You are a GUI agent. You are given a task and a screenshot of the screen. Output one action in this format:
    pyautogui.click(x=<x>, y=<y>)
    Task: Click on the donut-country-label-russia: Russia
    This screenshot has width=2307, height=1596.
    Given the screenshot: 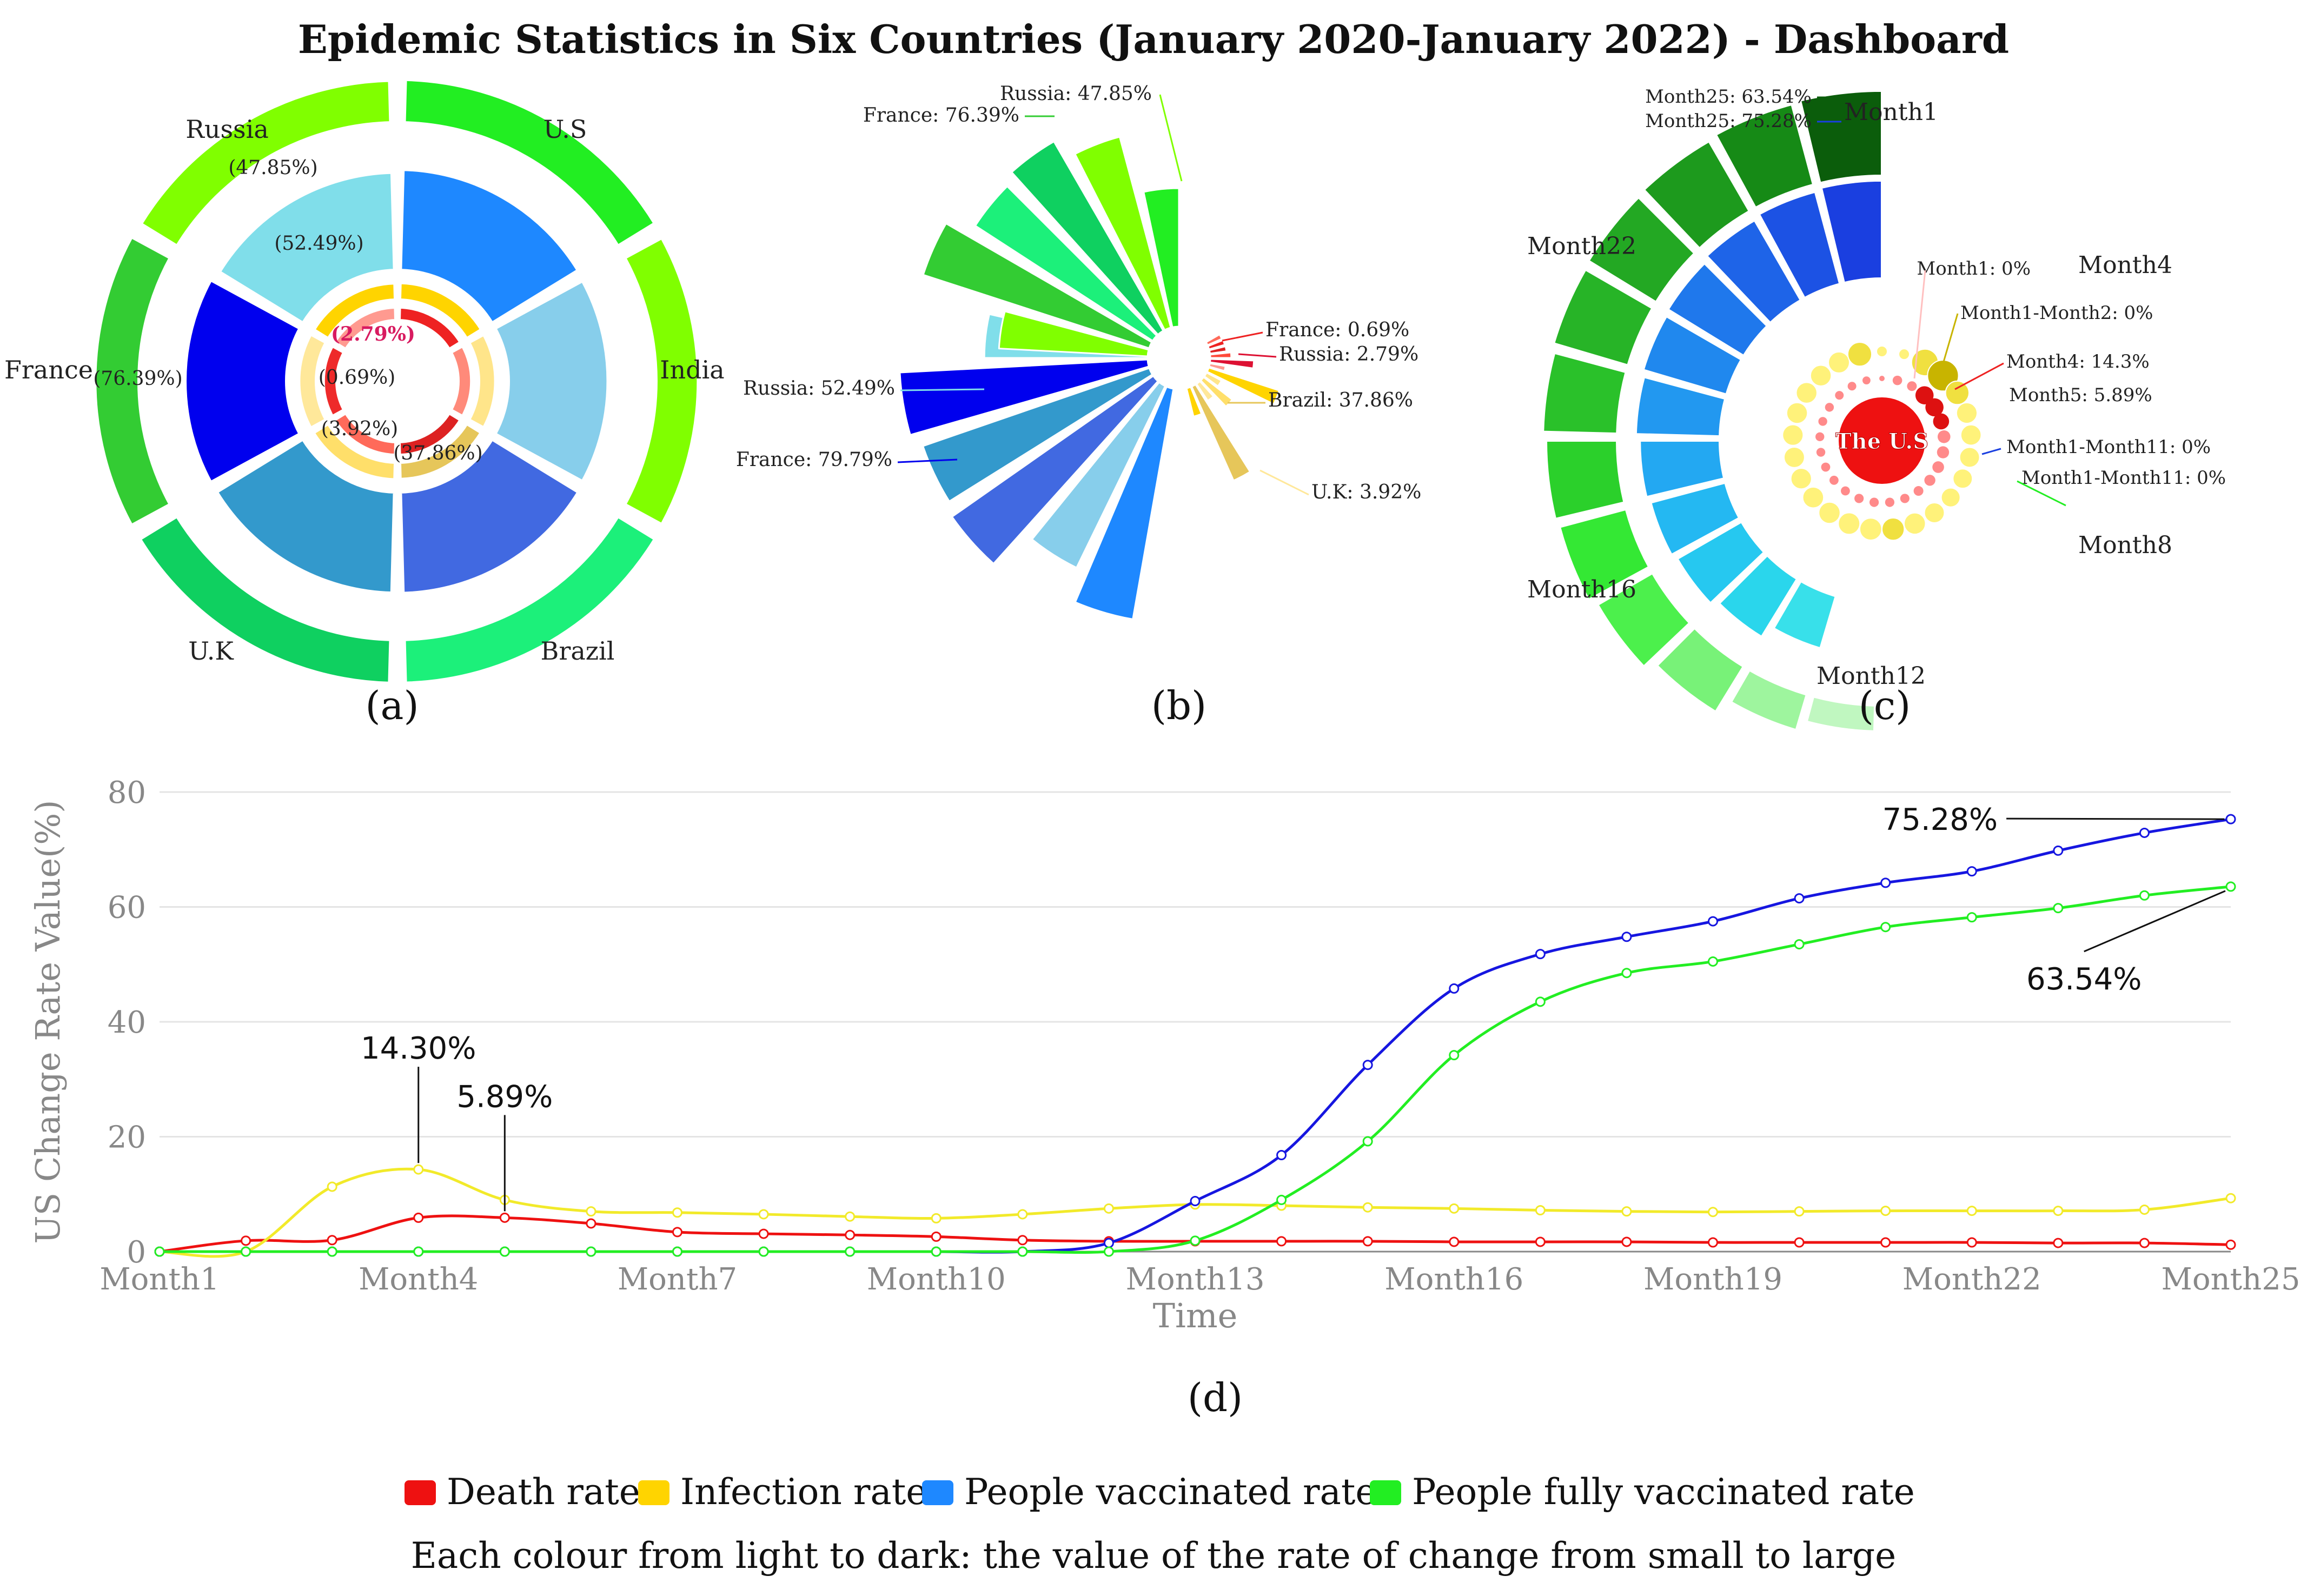 What is the action you would take?
    pyautogui.click(x=227, y=129)
    